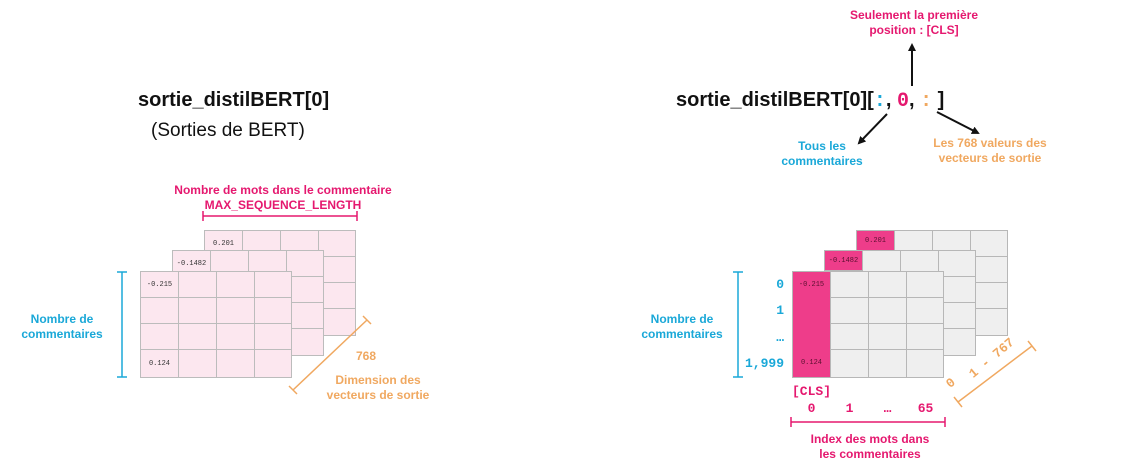 Image resolution: width=1142 pixels, height=469 pixels. I want to click on col-index: 65, so click(925, 408).